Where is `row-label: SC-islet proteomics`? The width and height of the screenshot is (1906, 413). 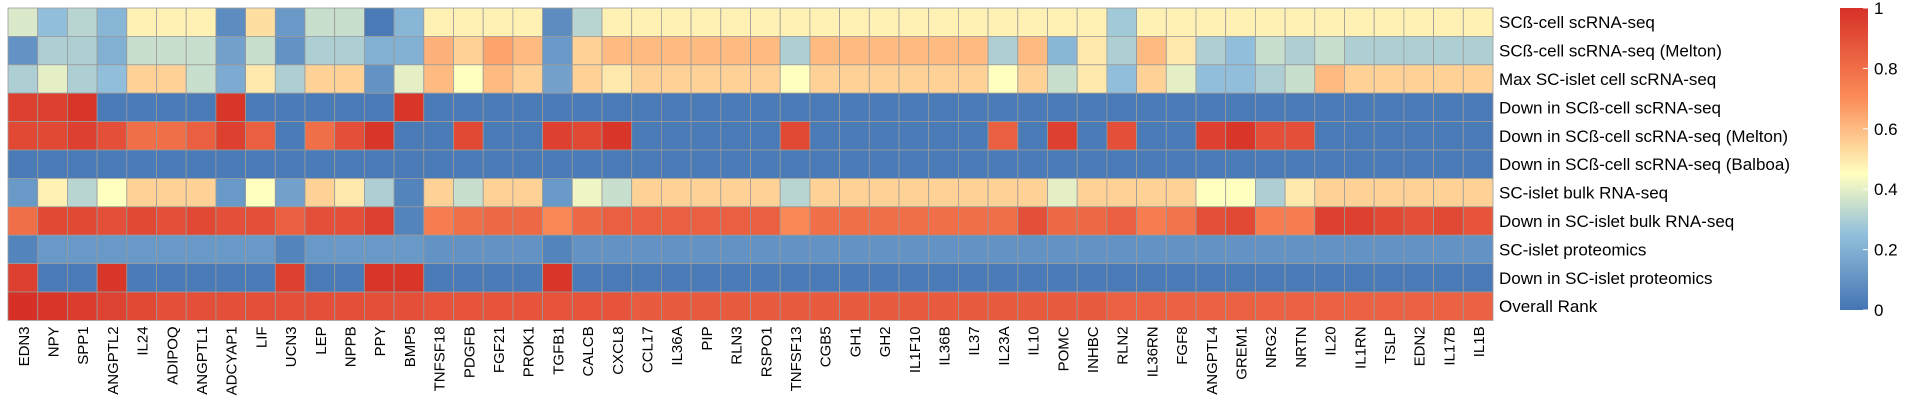 row-label: SC-islet proteomics is located at coordinates (1572, 249).